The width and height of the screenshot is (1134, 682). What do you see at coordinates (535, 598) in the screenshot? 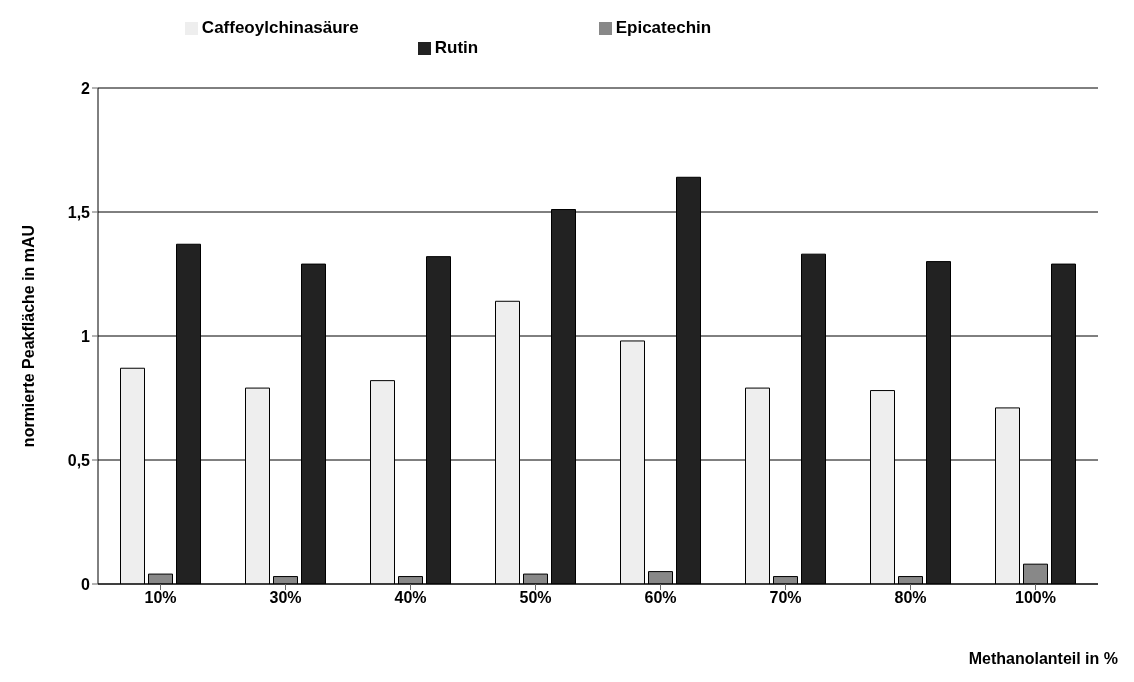
I see `x-tick-label: 50%` at bounding box center [535, 598].